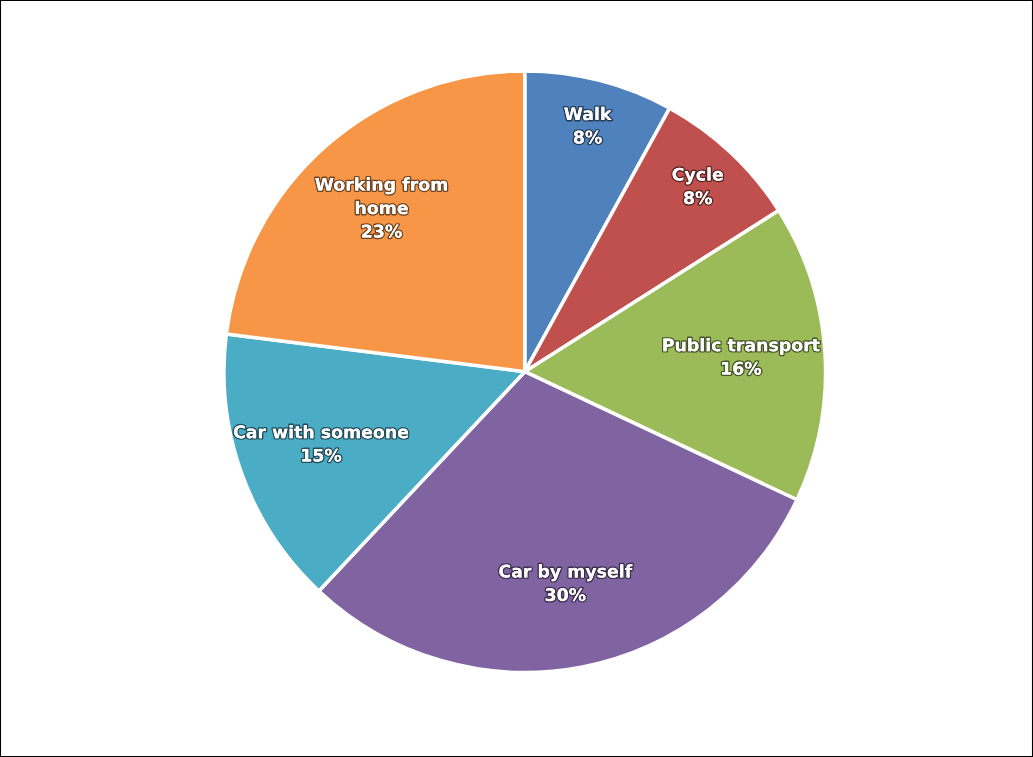 The width and height of the screenshot is (1033, 757). I want to click on slice-label: Working from home, so click(381, 196).